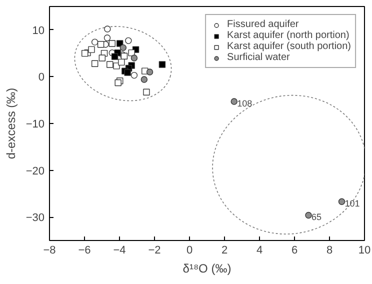  I want to click on legend-label: Fissured aquifer, so click(263, 24).